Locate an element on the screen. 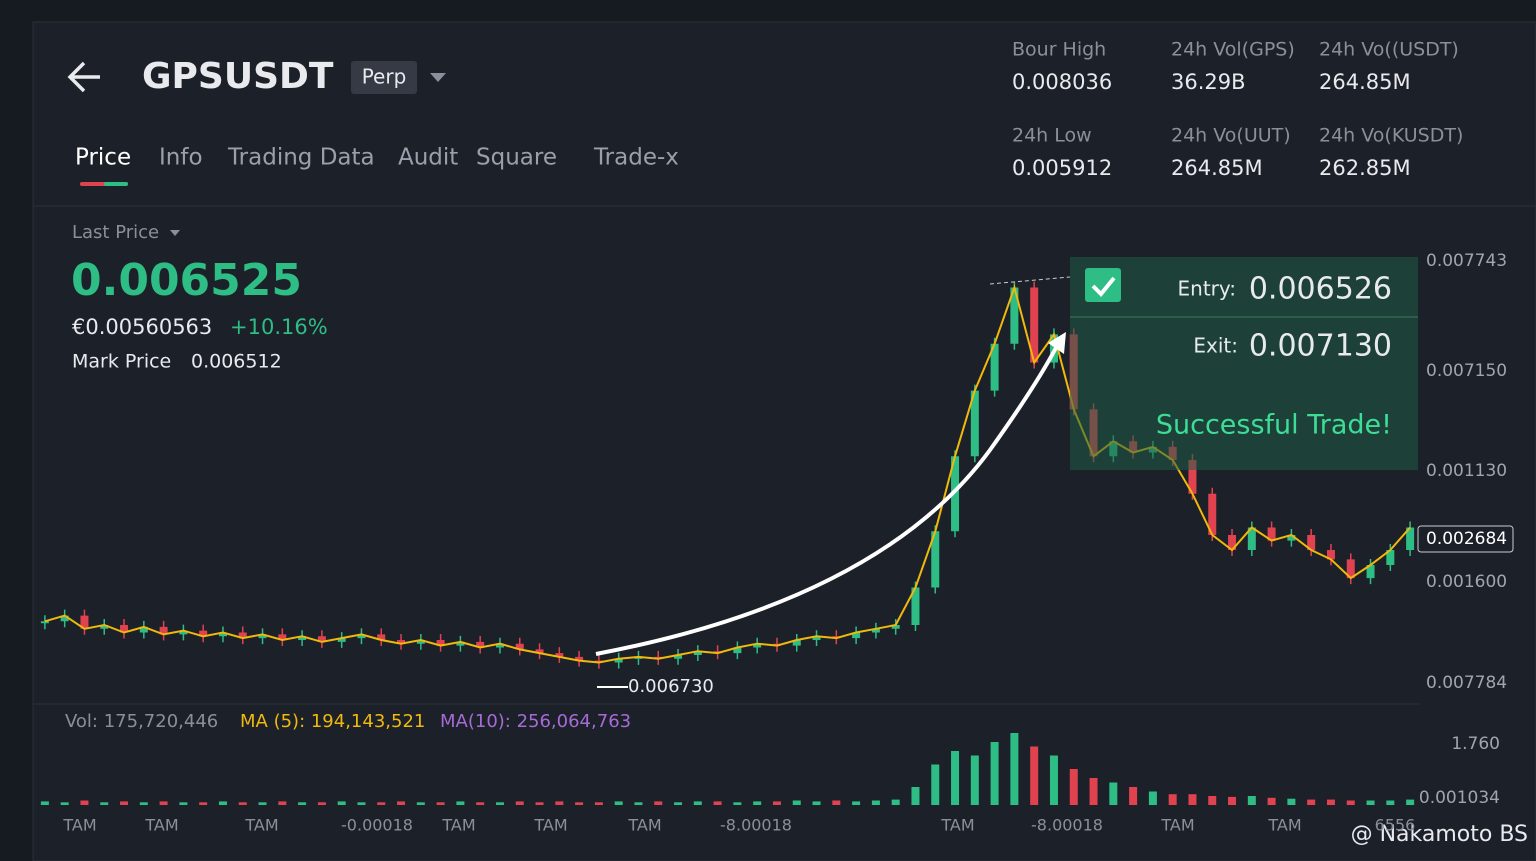  ma10-label: MA(10): 256,064,763 is located at coordinates (535, 721).